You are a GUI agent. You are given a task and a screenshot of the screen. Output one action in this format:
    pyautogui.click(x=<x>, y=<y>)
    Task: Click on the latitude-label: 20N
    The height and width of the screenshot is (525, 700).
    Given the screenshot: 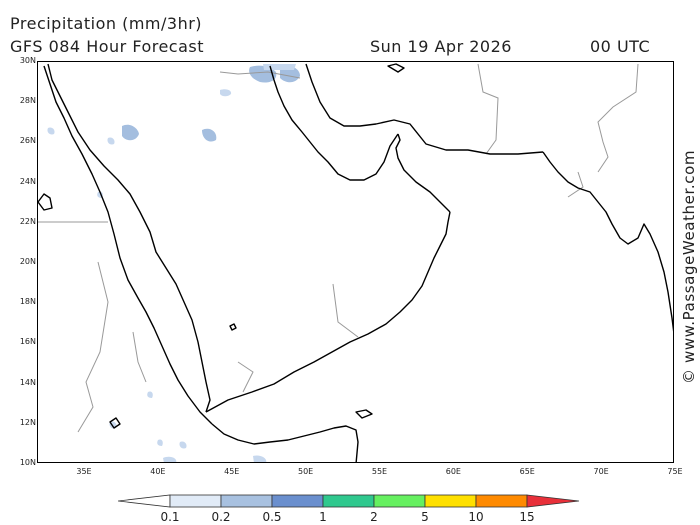 What is the action you would take?
    pyautogui.click(x=27, y=261)
    